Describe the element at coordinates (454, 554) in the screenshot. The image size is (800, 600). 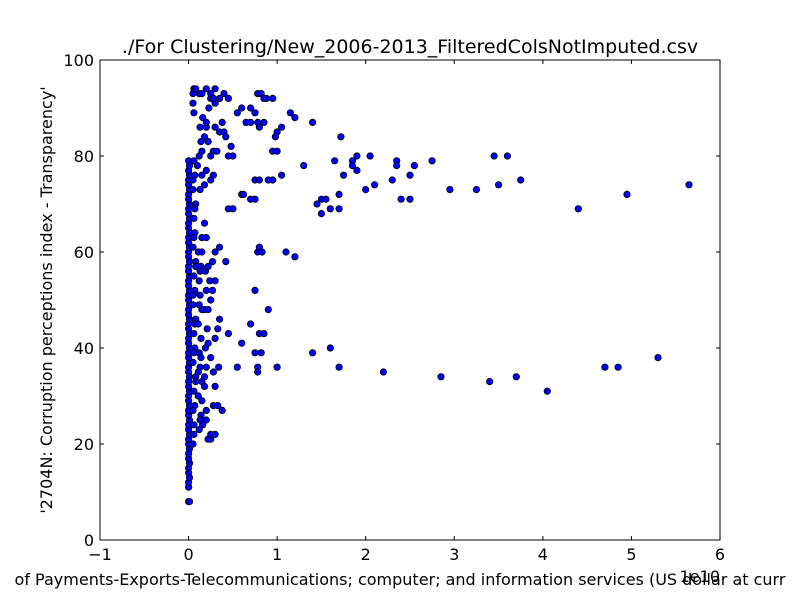
I see `x-tick-label: 3` at that location.